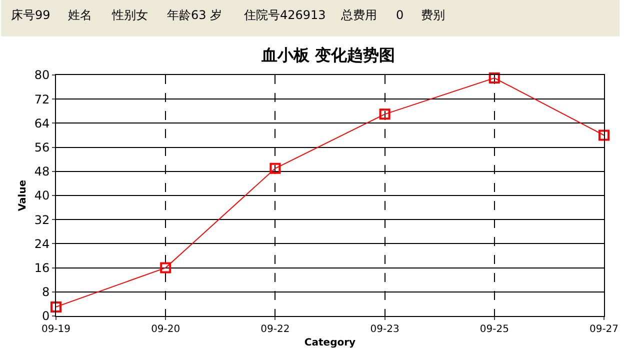 The image size is (631, 358). What do you see at coordinates (42, 243) in the screenshot?
I see `y-tick-label: 24` at bounding box center [42, 243].